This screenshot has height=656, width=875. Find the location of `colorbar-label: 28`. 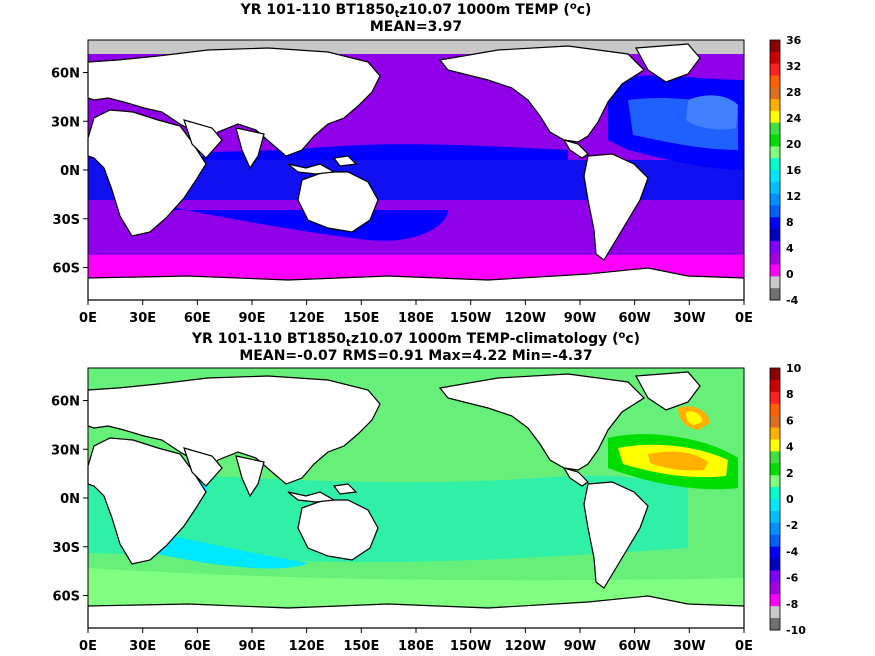

colorbar-label: 28 is located at coordinates (793, 92).